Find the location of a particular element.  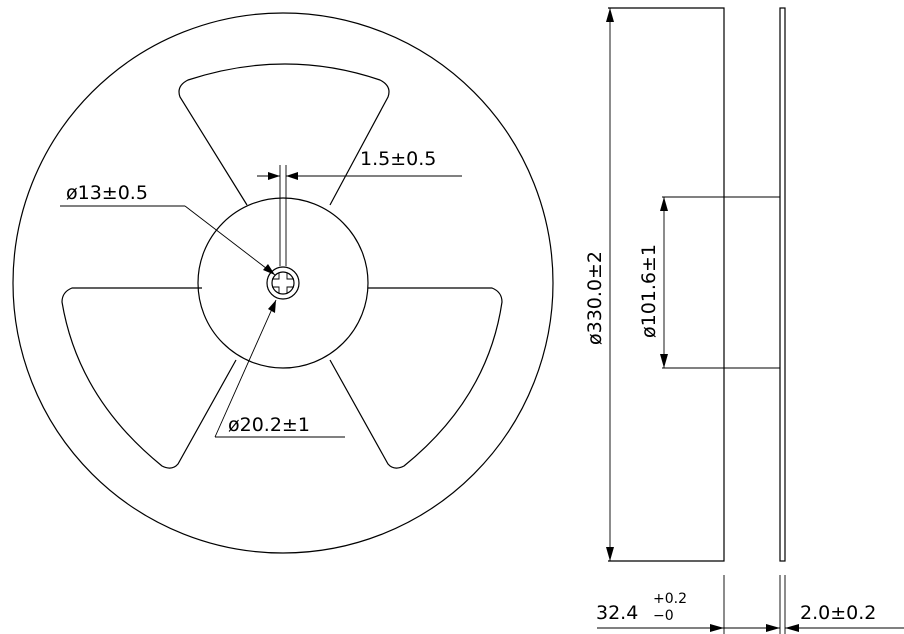

reel-hub is located at coordinates (283, 283).